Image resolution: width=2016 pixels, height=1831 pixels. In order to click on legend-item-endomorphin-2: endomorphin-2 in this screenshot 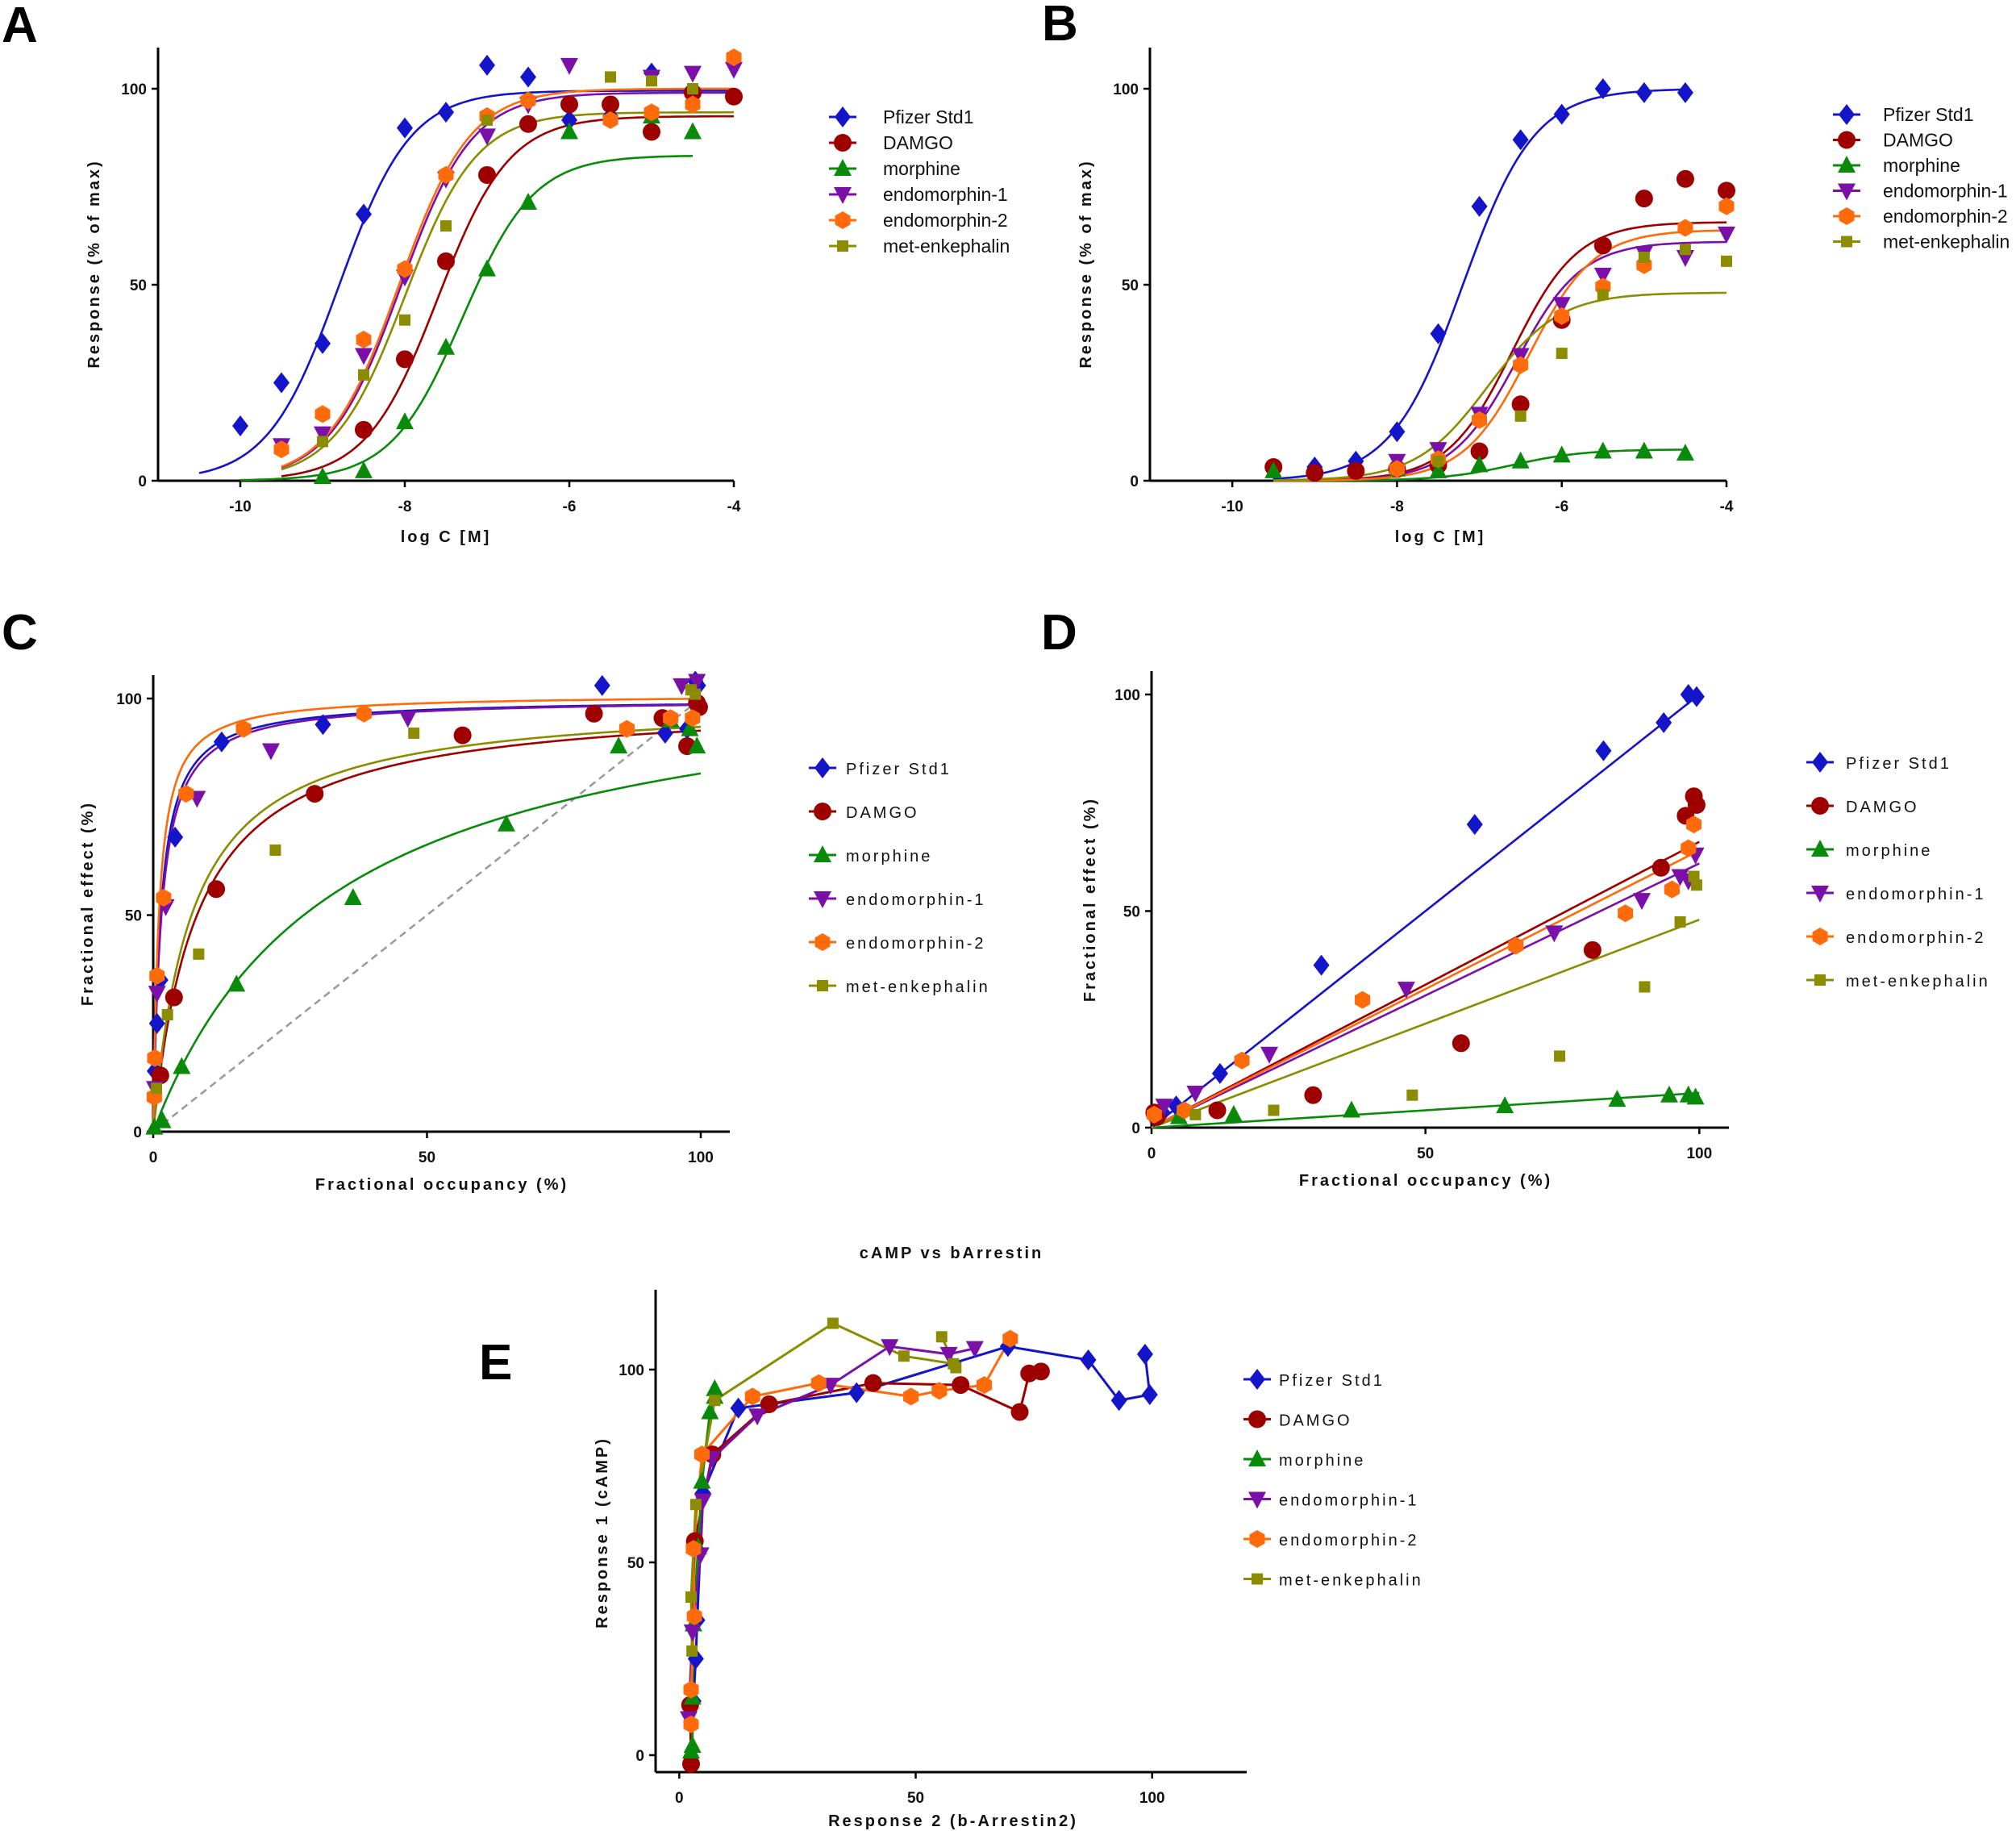, I will do `click(1895, 937)`.